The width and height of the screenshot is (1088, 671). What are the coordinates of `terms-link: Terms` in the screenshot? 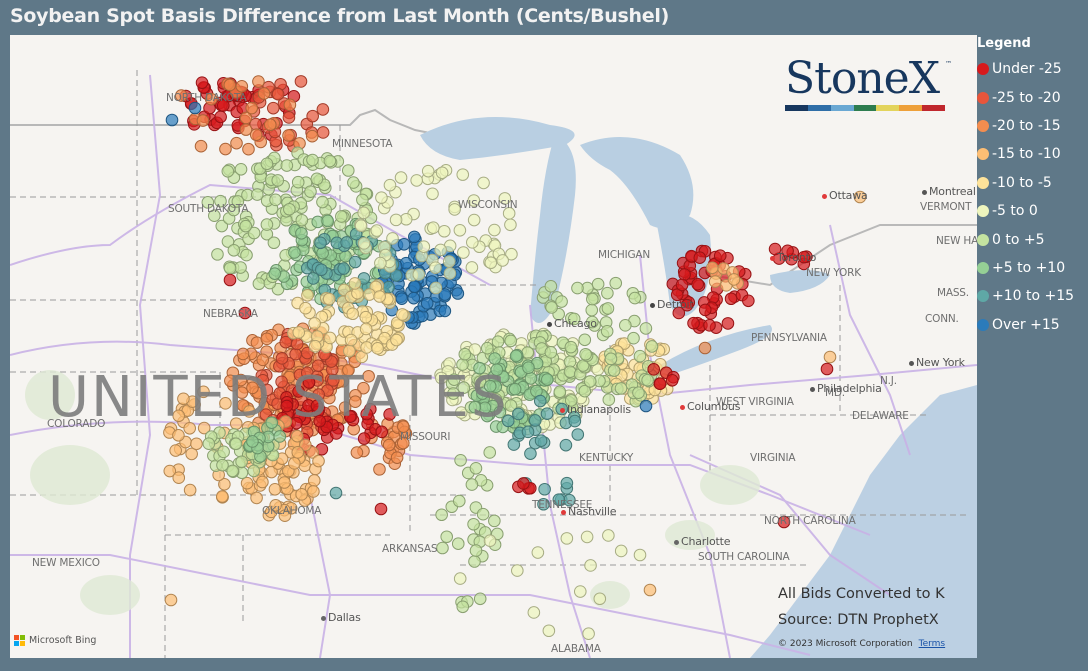 It's located at (932, 644).